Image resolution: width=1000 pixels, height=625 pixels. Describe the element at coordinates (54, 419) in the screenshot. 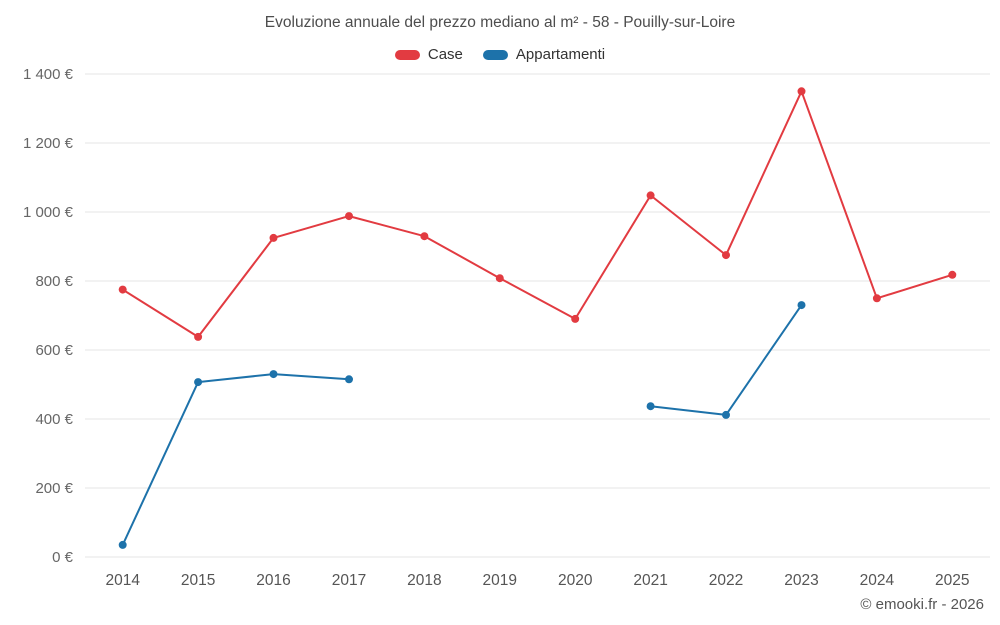

I see `y-tick-label: 400 €` at that location.